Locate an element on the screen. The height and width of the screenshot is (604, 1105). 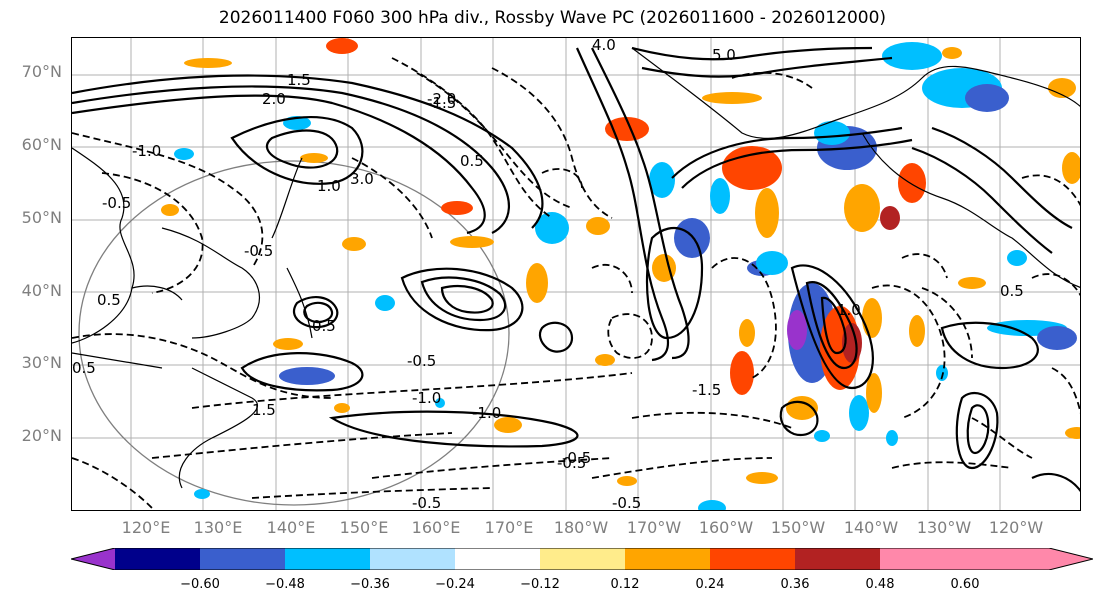
lat-label: 60°N is located at coordinates (41, 144).